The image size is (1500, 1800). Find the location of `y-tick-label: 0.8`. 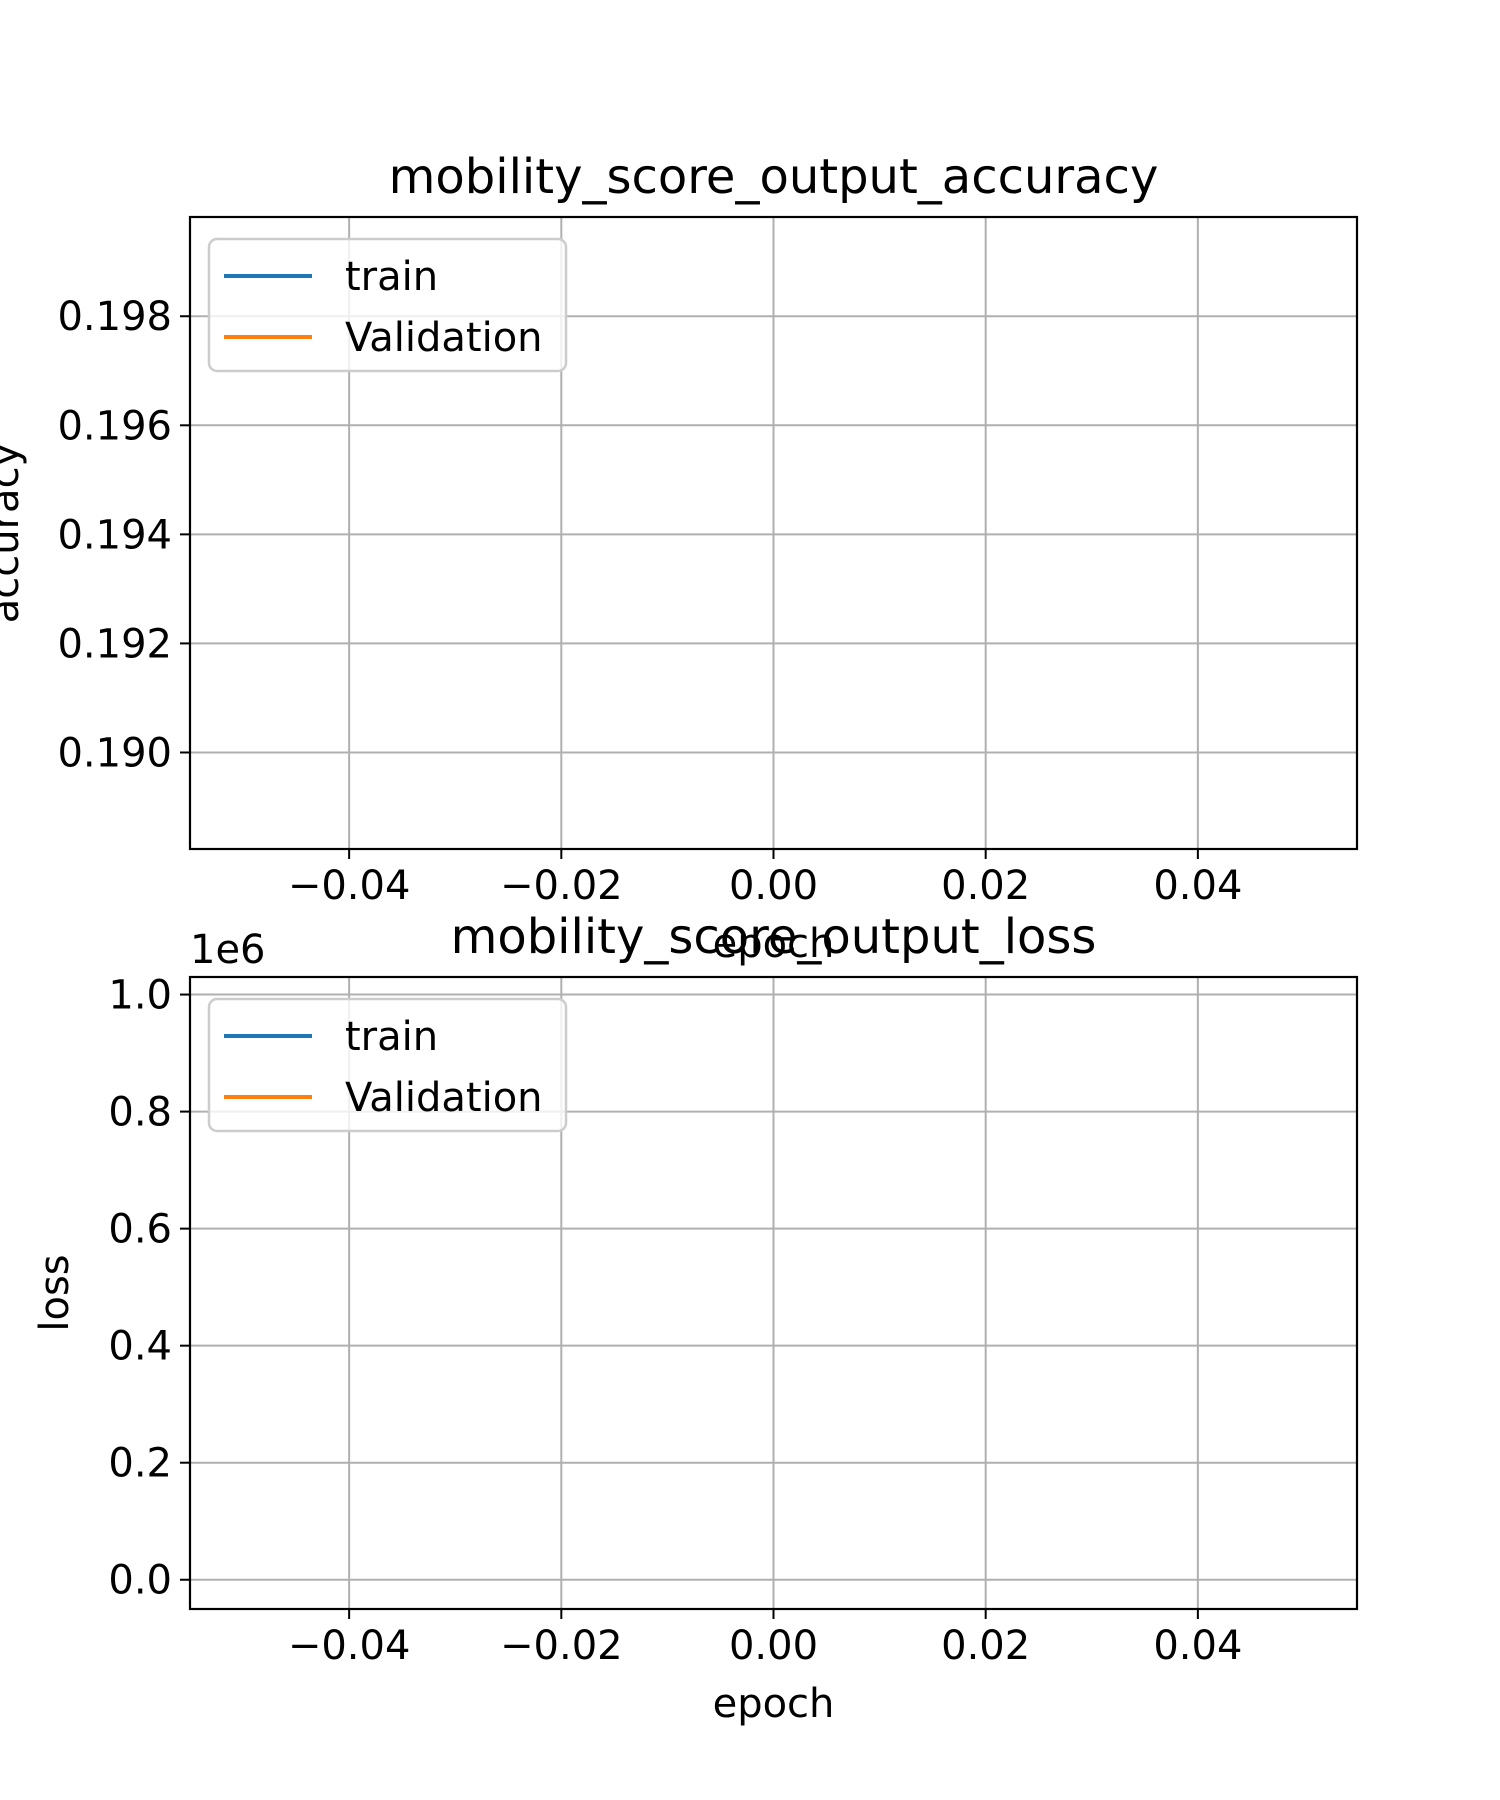

y-tick-label: 0.8 is located at coordinates (140, 1113).